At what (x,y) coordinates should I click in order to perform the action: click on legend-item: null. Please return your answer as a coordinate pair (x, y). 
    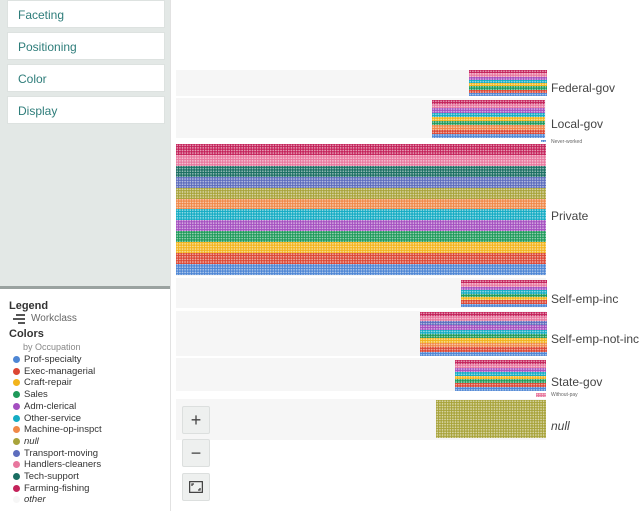
    Looking at the image, I should click on (88, 441).